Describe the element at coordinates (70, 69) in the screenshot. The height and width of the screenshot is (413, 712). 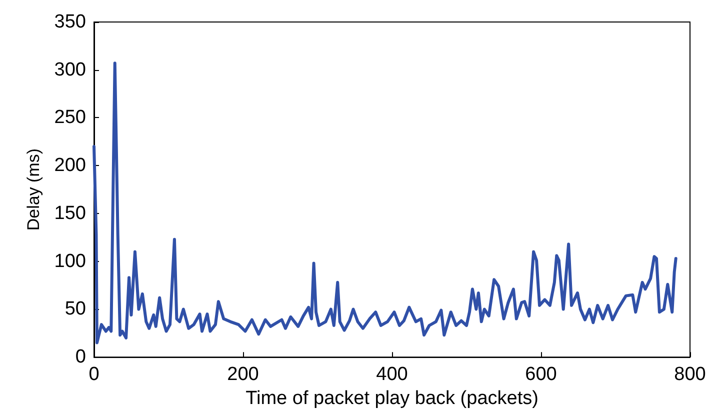
I see `y-tick-label: 300` at that location.